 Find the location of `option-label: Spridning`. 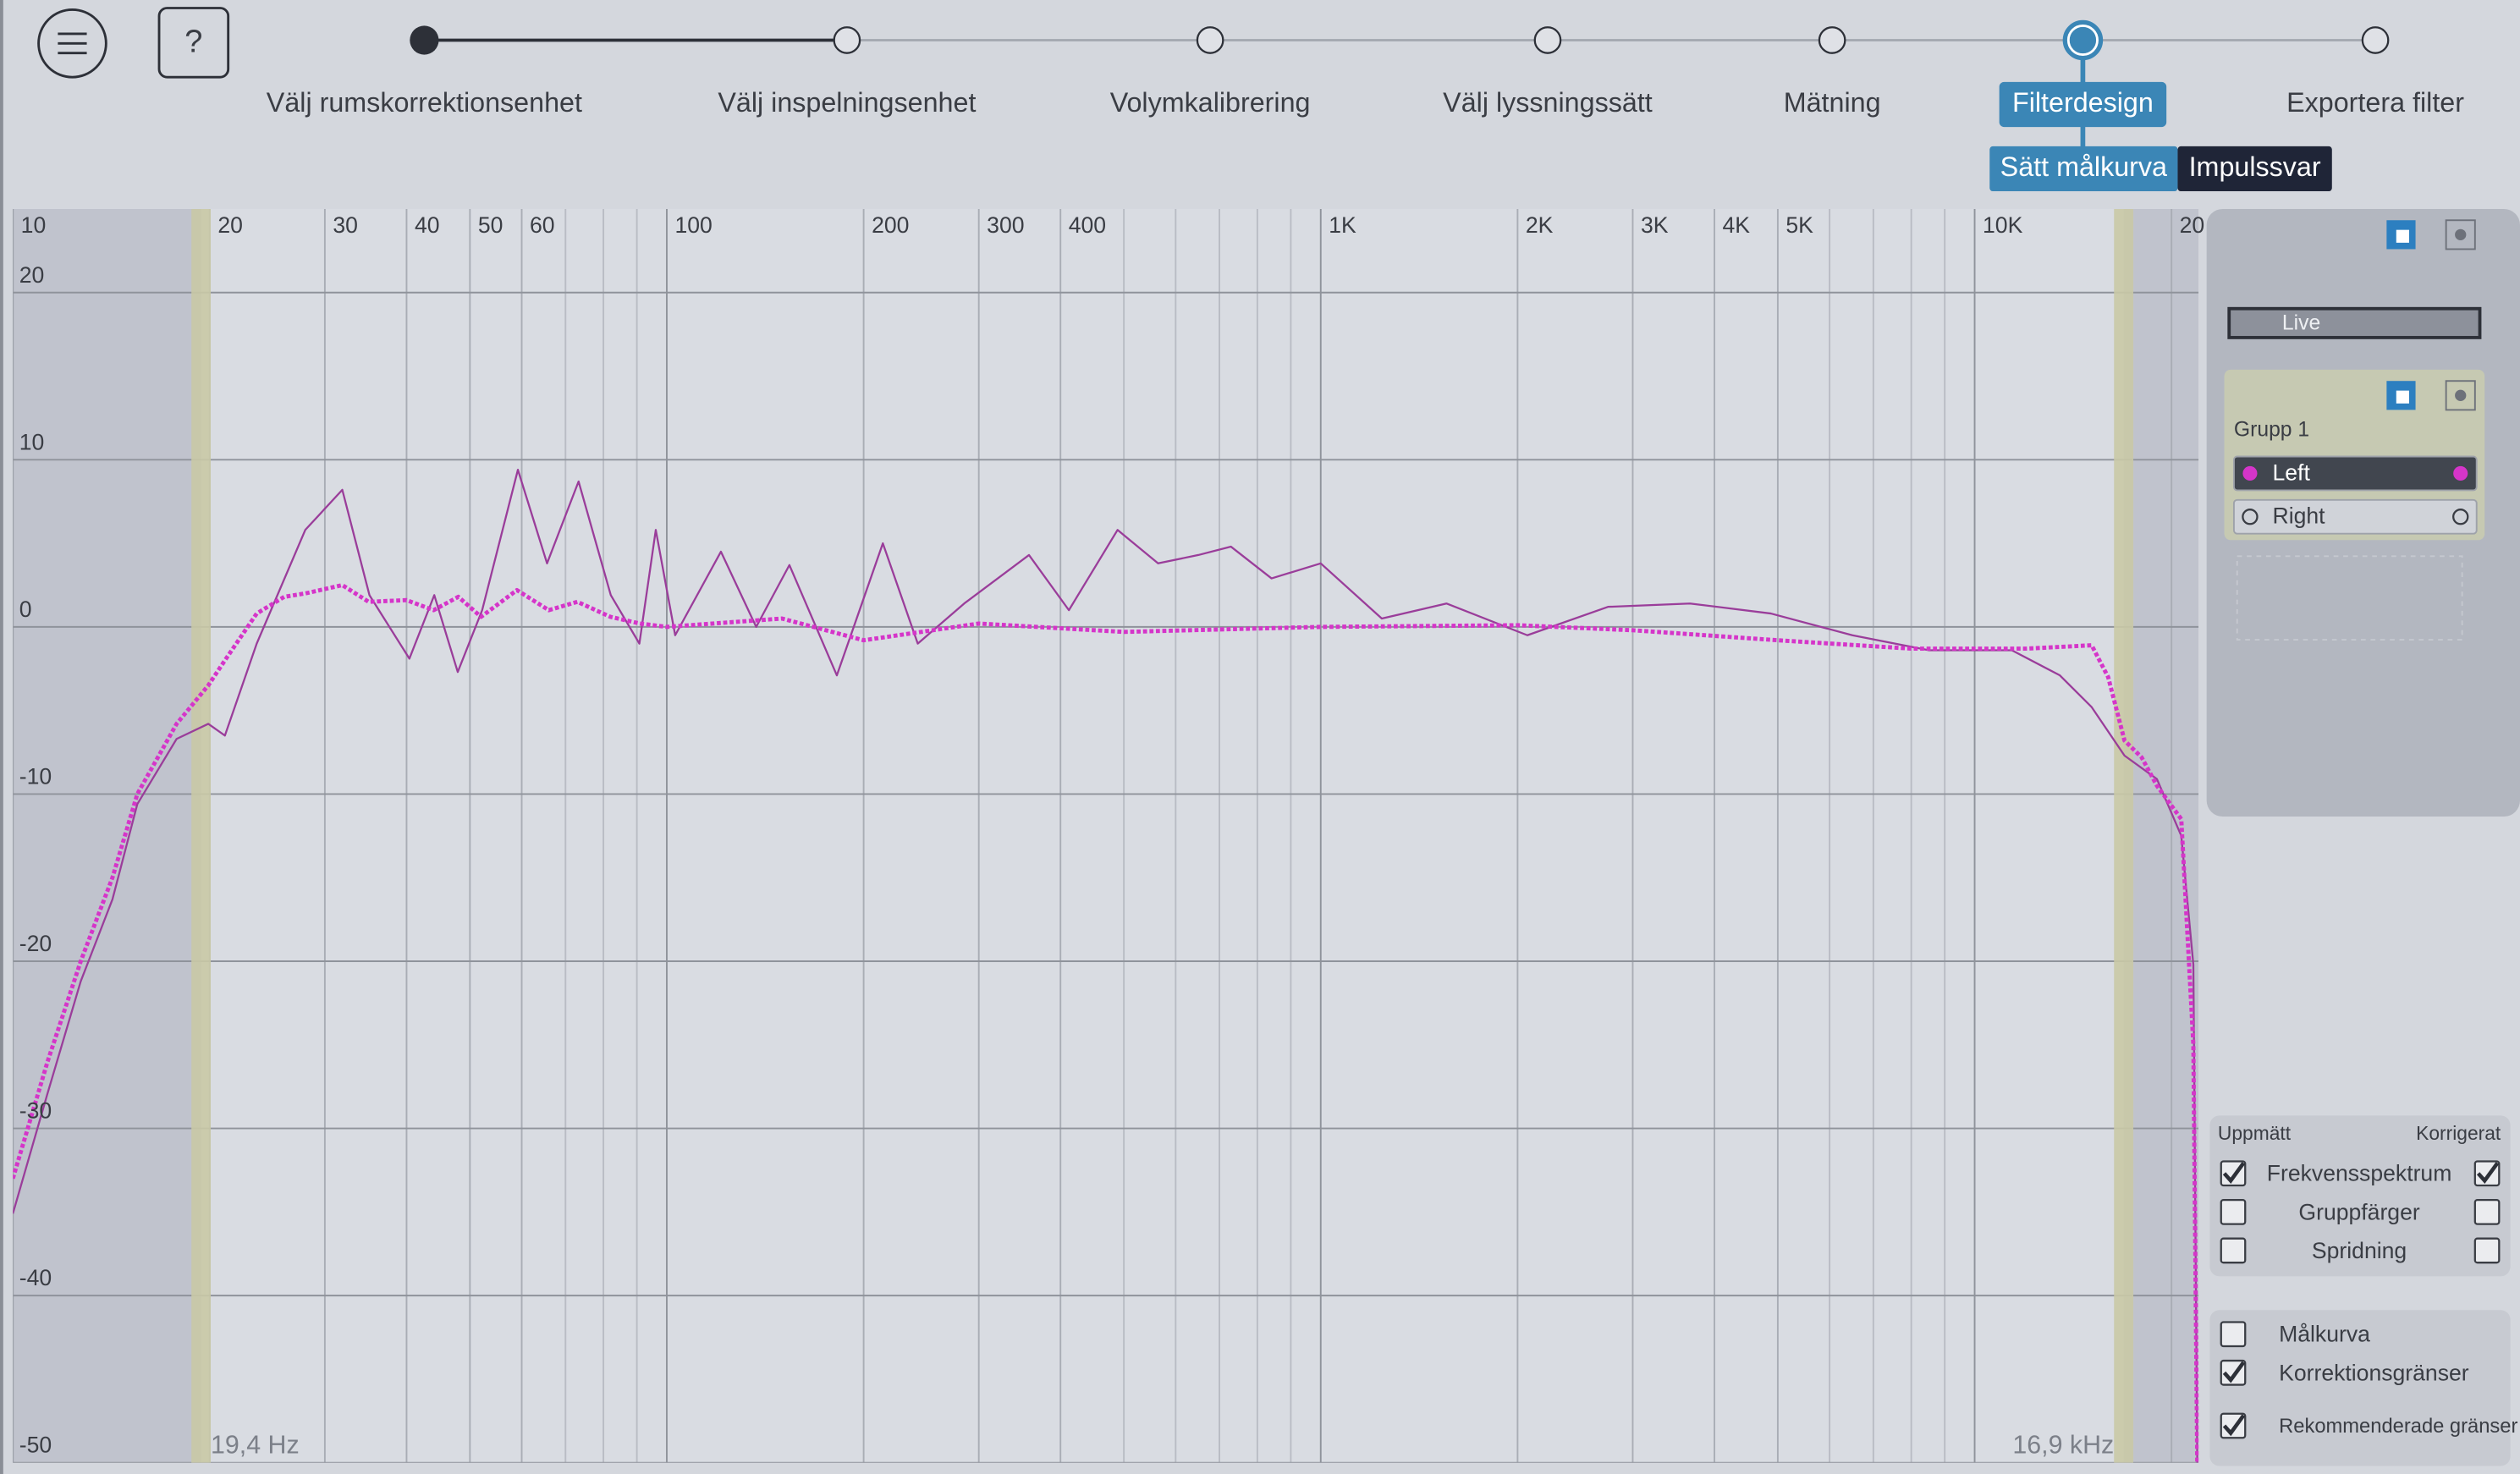

option-label: Spridning is located at coordinates (2360, 1250).